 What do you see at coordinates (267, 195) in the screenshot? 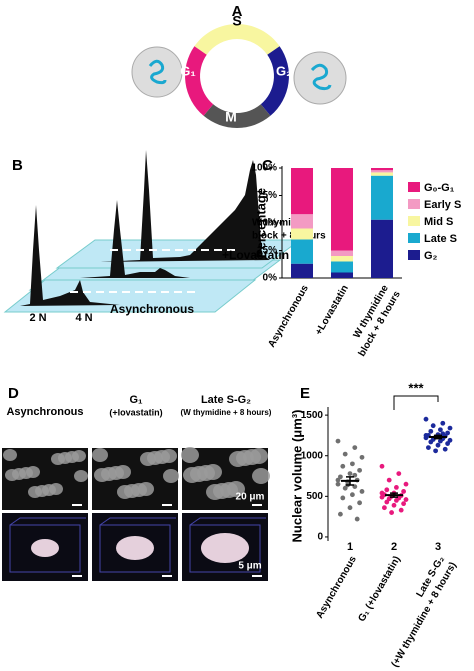
I see `y-tick-label: 75%` at bounding box center [267, 195].